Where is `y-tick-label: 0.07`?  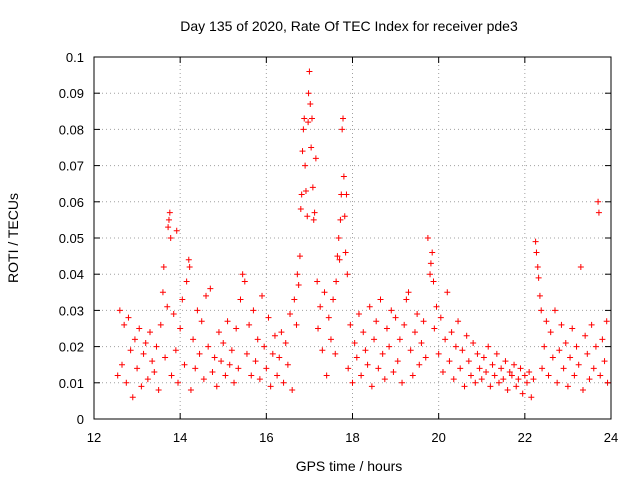 y-tick-label: 0.07 is located at coordinates (71, 166).